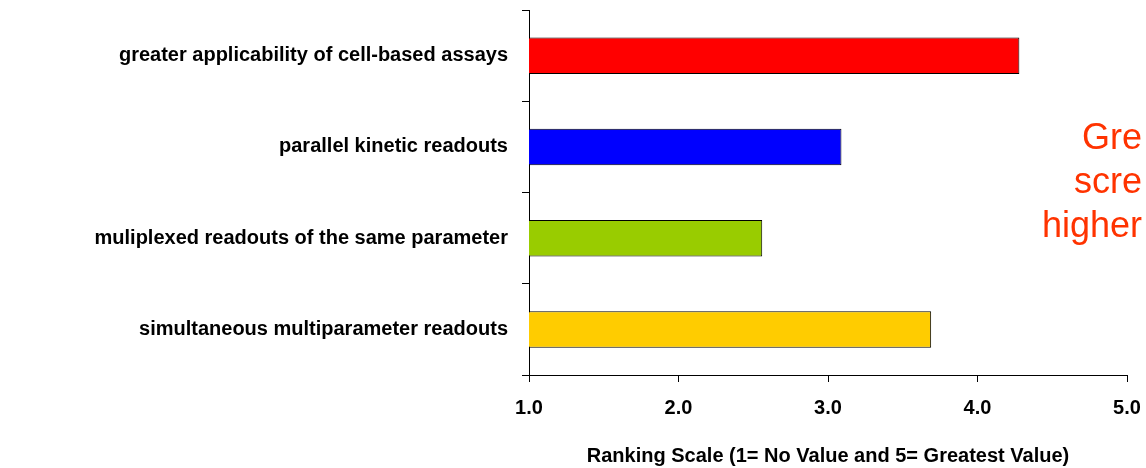 This screenshot has width=1146, height=468. Describe the element at coordinates (828, 406) in the screenshot. I see `x-tick-label: 3.0` at that location.